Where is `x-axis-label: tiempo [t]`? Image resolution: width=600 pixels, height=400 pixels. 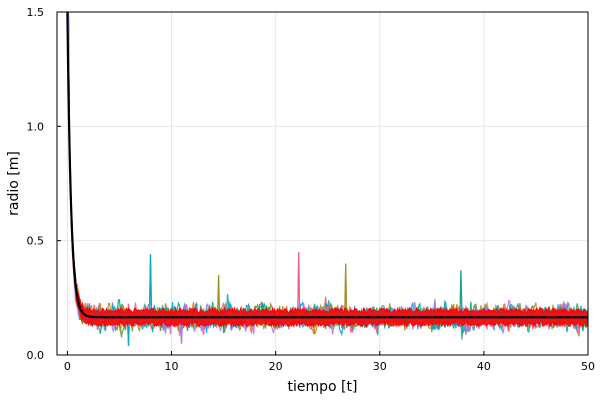 x-axis-label: tiempo [t] is located at coordinates (323, 387).